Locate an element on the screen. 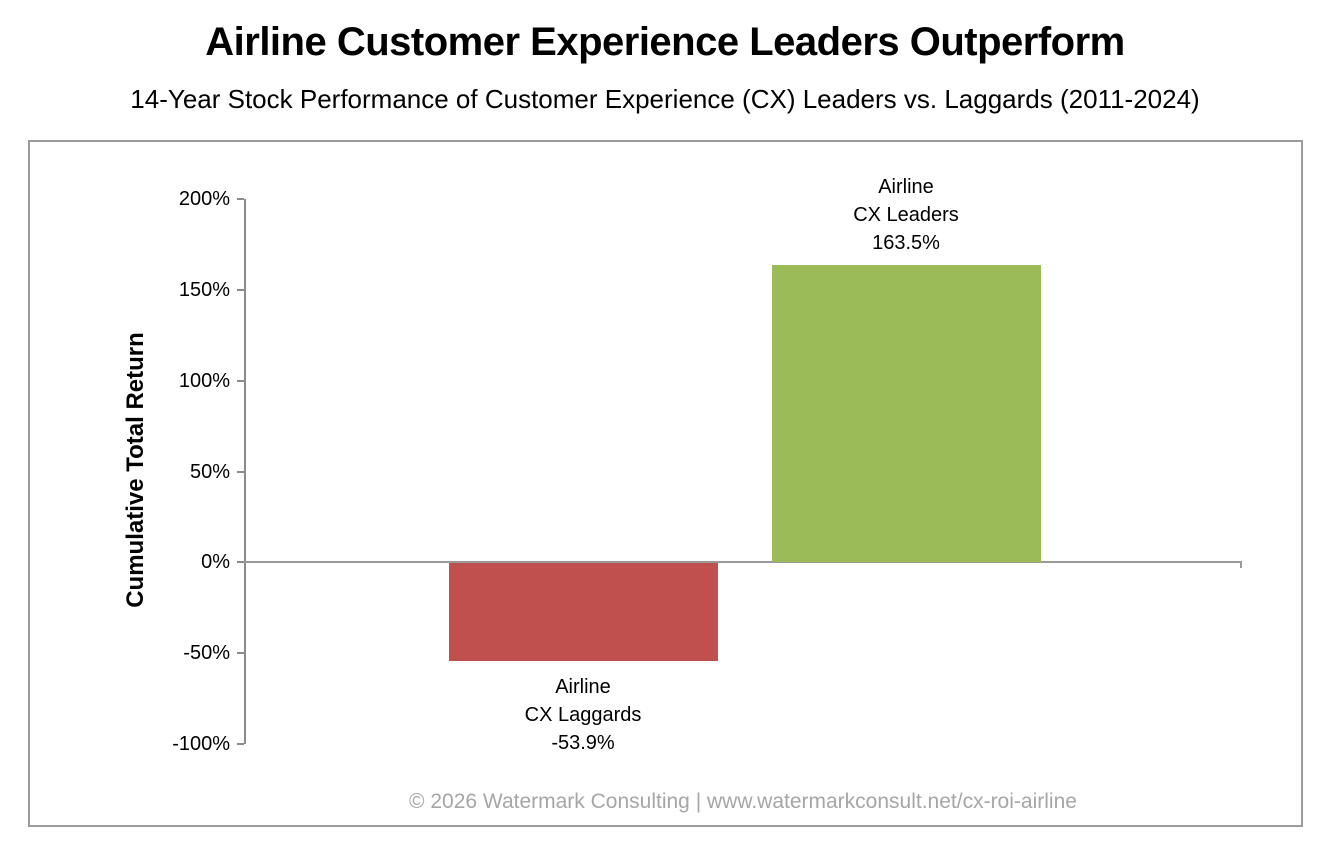 Image resolution: width=1330 pixels, height=855 pixels. y-axis-line is located at coordinates (245, 471).